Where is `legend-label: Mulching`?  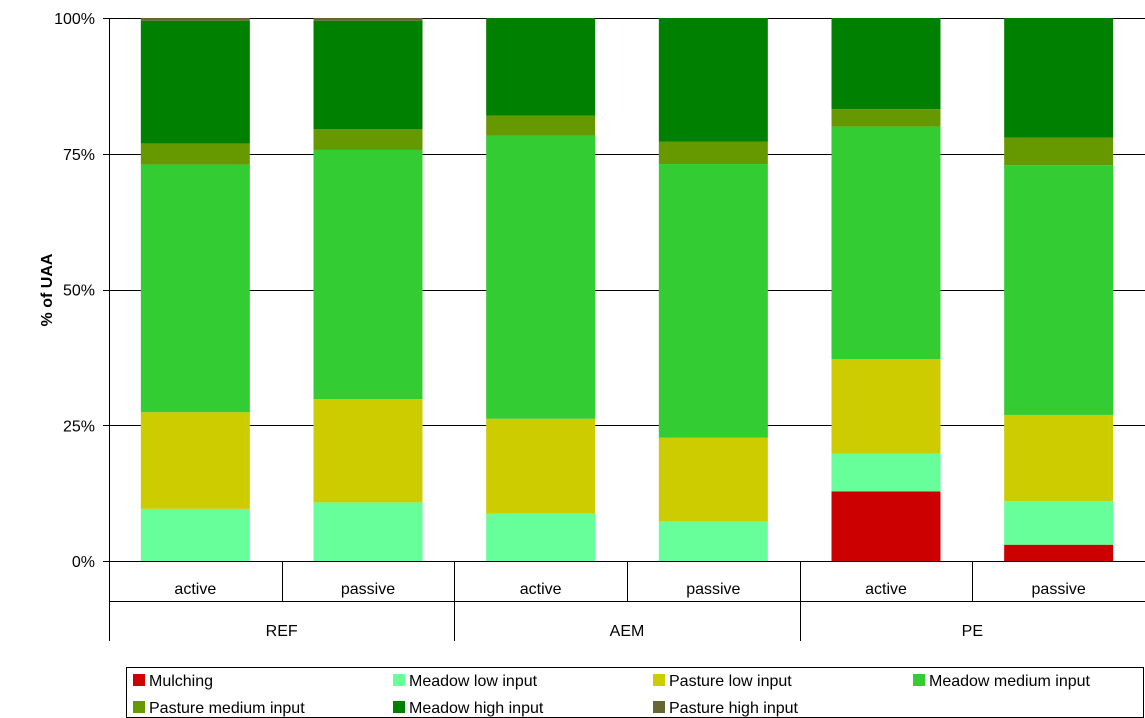
legend-label: Mulching is located at coordinates (181, 681).